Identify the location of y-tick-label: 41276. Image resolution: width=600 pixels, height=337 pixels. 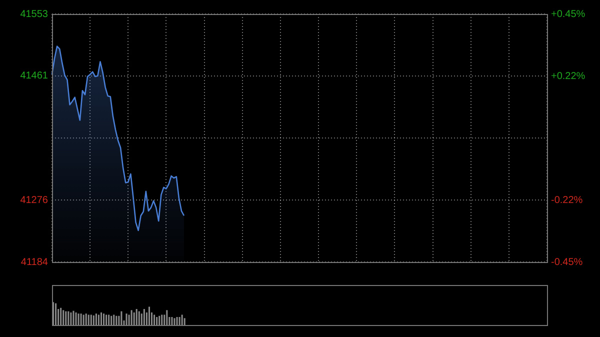
(34, 200).